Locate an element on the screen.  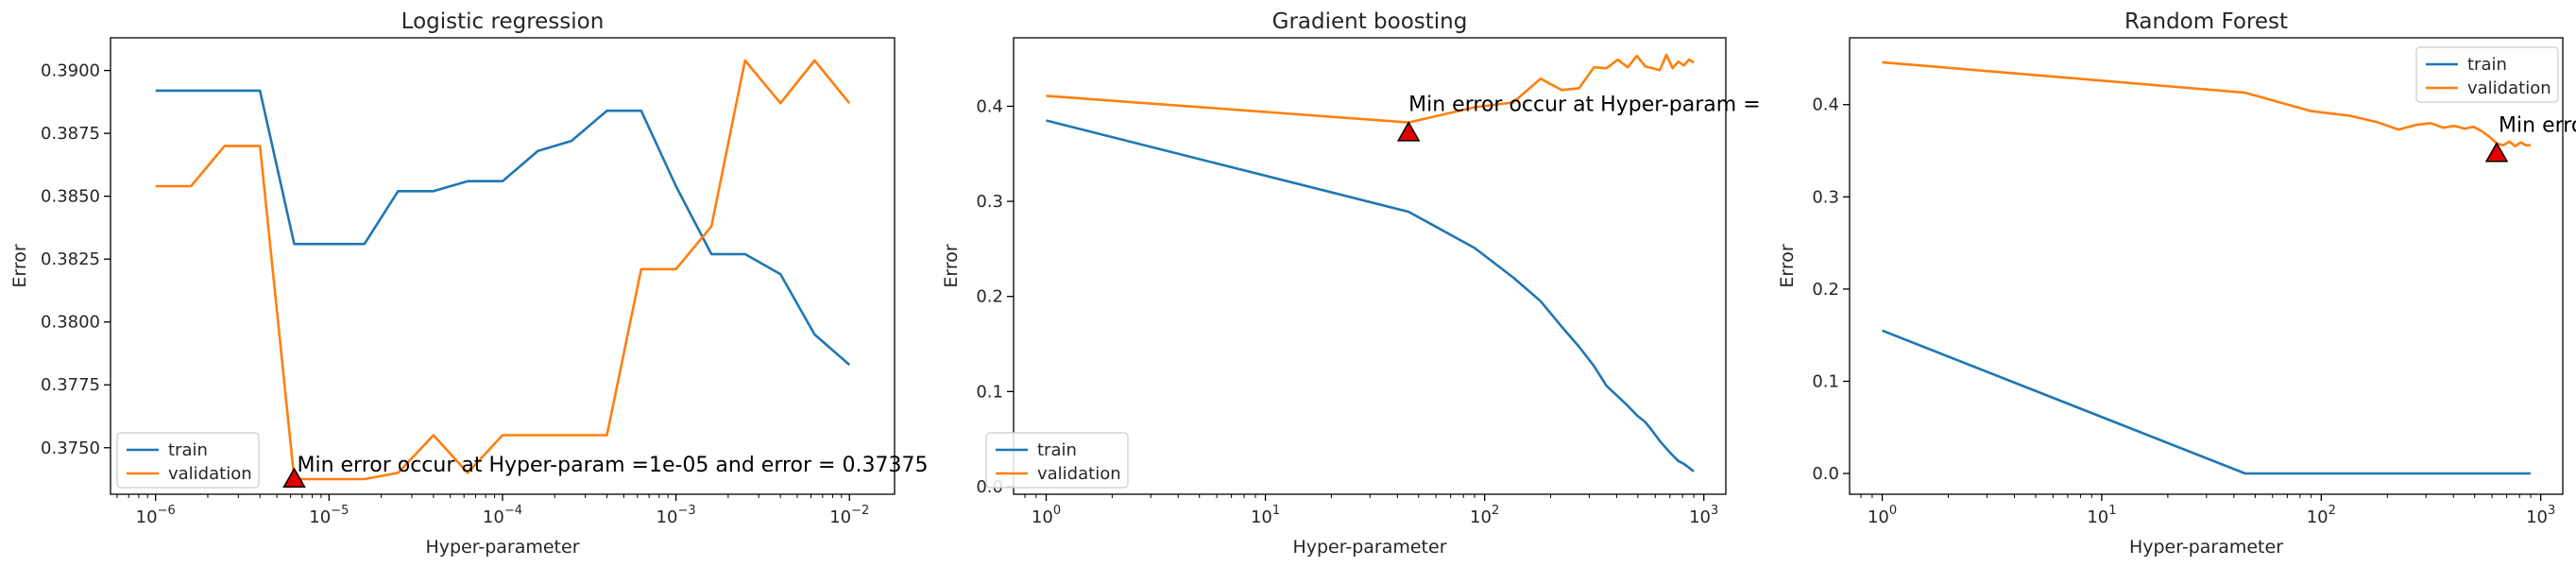
chart2-y-tick-label: 0.3 is located at coordinates (990, 202).